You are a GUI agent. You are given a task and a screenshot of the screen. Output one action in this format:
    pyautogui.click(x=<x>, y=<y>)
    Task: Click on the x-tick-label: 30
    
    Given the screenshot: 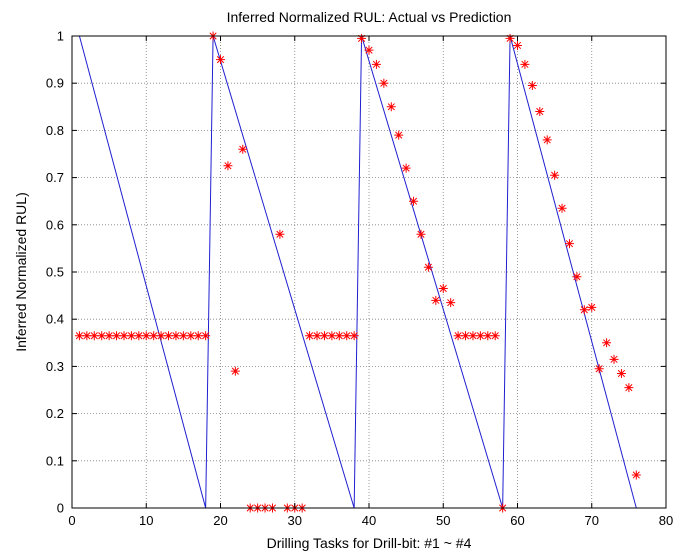 What is the action you would take?
    pyautogui.click(x=295, y=520)
    